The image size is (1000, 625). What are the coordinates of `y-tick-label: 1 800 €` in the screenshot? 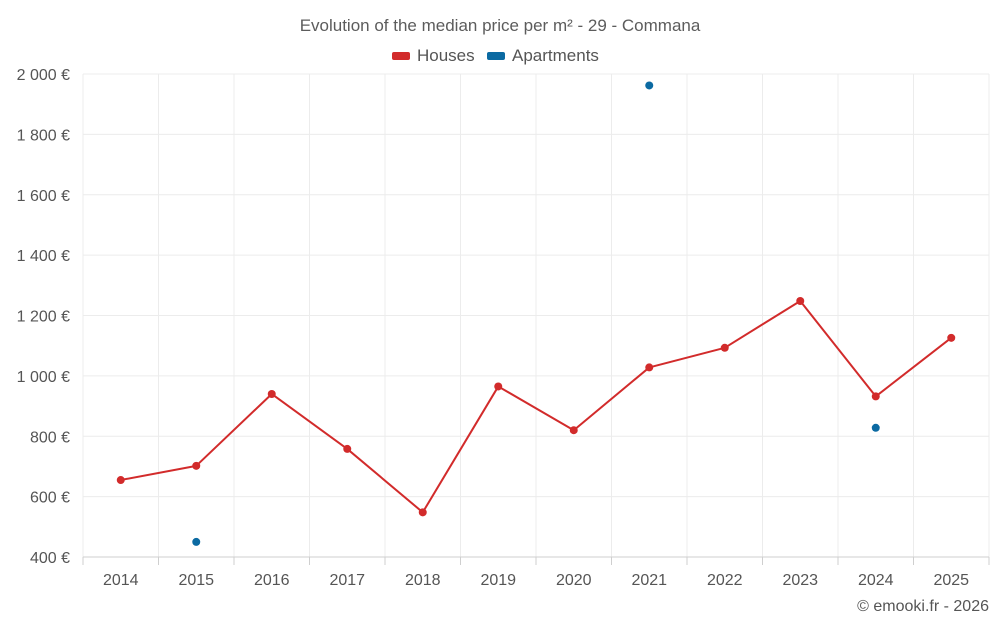 It's located at (43, 135).